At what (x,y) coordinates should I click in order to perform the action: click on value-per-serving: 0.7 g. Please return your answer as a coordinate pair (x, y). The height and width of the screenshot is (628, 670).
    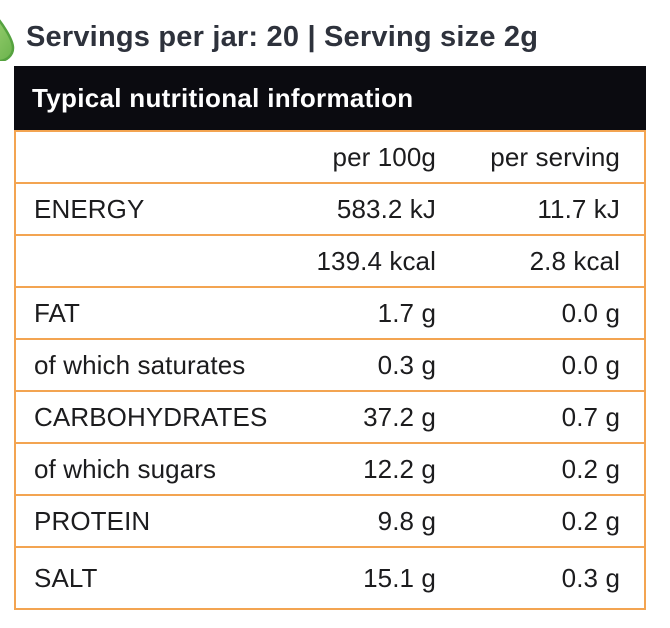
    Looking at the image, I should click on (590, 416).